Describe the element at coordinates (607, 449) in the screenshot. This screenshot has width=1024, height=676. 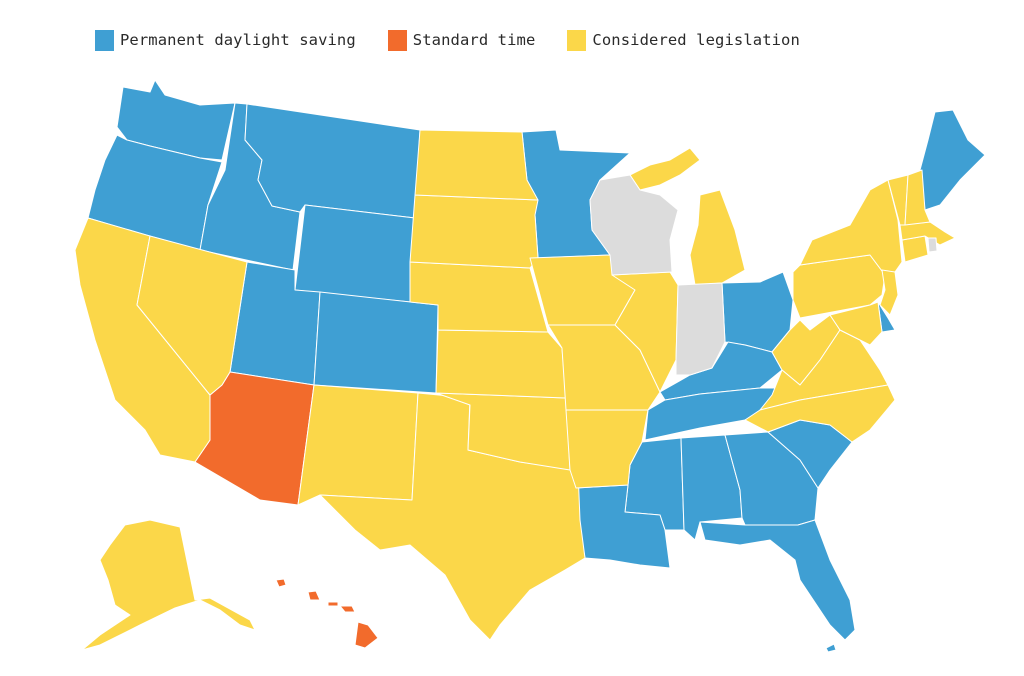
I see `state-ar` at that location.